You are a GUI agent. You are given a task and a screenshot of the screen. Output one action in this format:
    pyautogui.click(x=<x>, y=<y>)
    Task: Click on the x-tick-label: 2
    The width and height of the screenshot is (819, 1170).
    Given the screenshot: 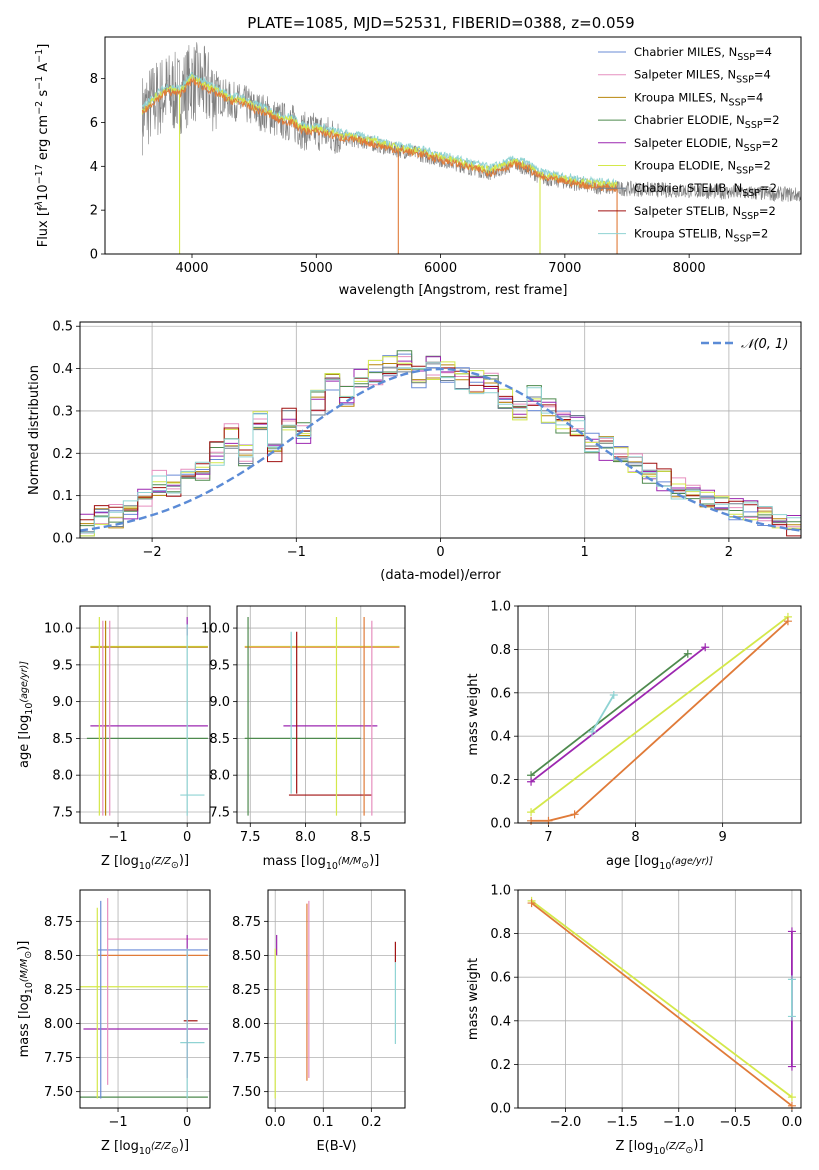 What is the action you would take?
    pyautogui.click(x=729, y=552)
    